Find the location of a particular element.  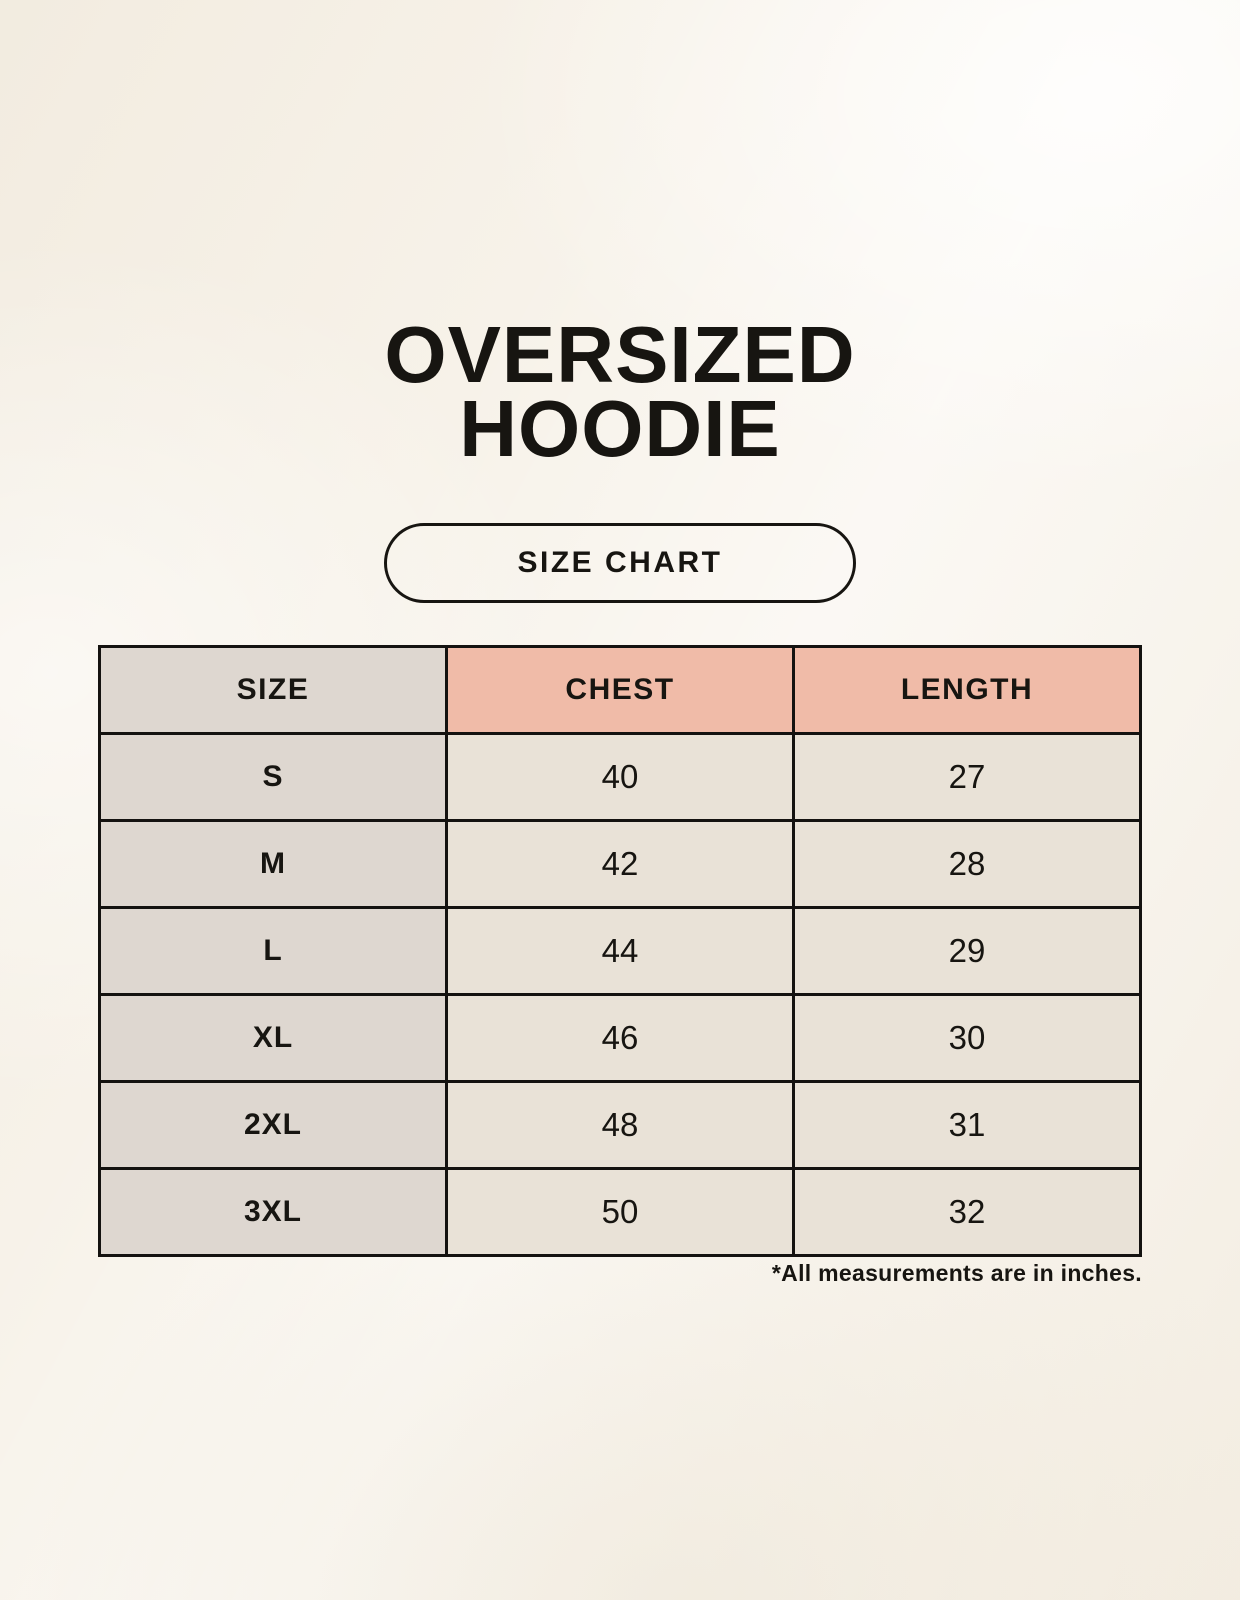

chest-cell: 48 is located at coordinates (620, 1125).